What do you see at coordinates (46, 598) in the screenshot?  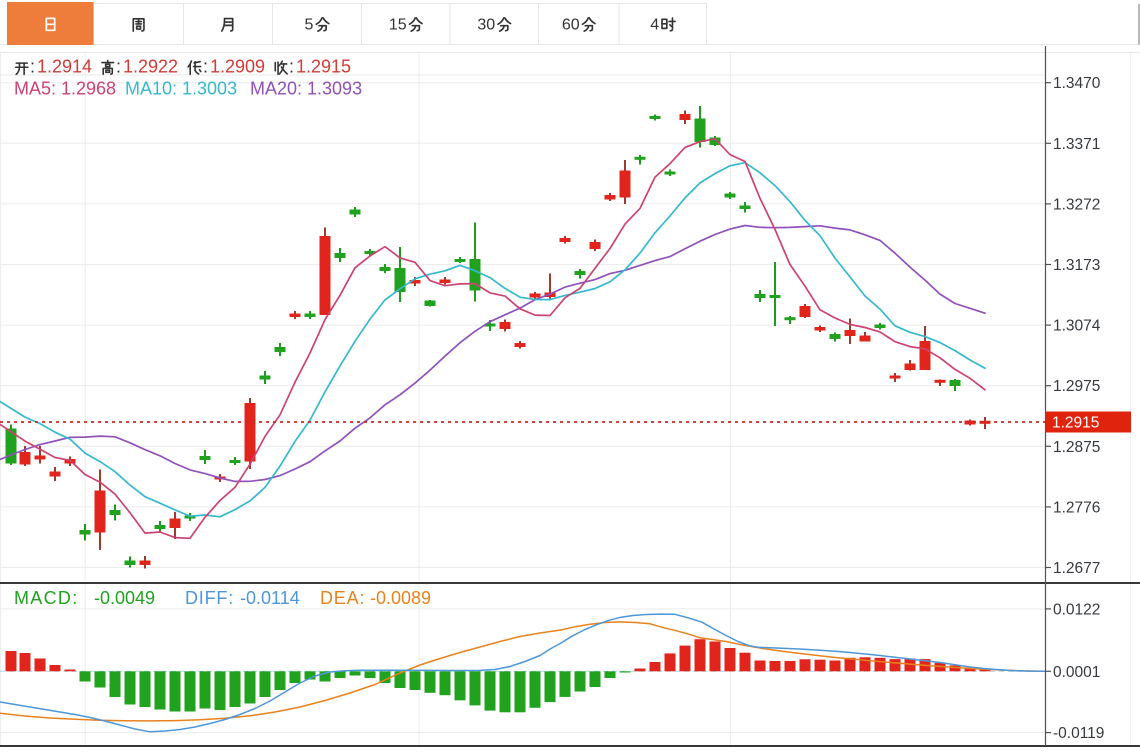 I see `svg-text: MACD:` at bounding box center [46, 598].